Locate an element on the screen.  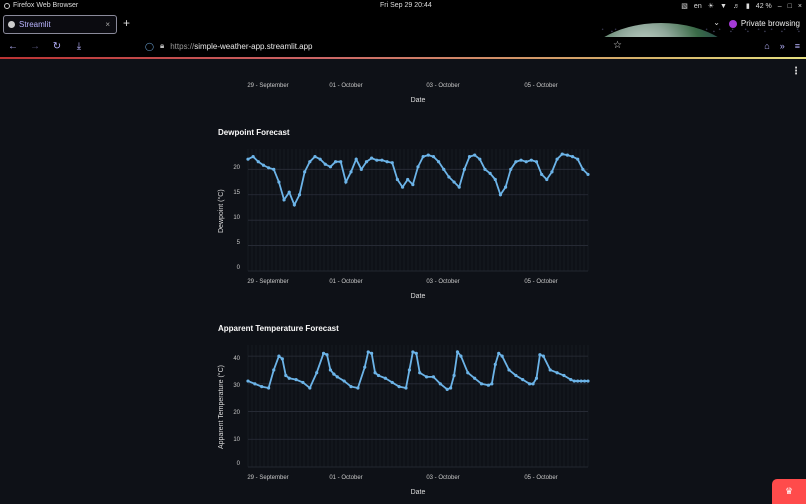
app-menu-icon: ≡ is located at coordinates (797, 46).